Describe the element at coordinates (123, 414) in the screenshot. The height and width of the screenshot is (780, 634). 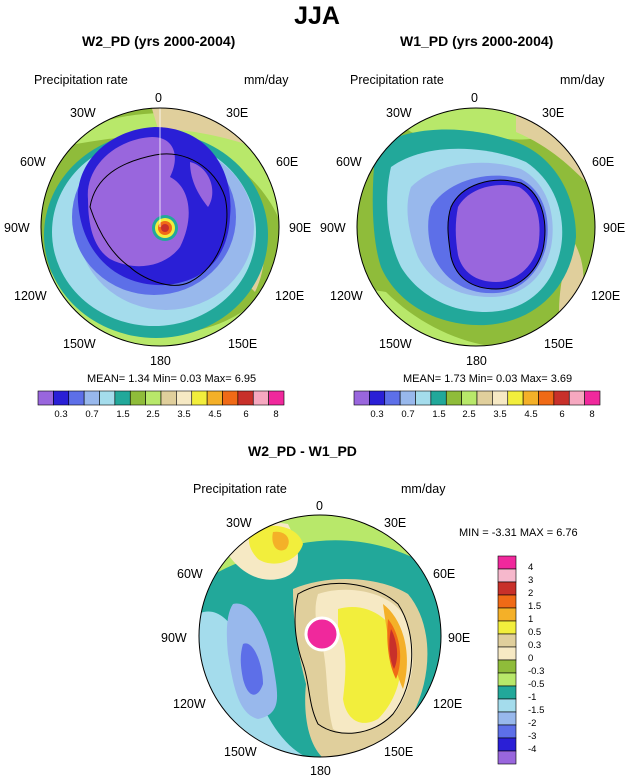
I see `panel1-colorbar-tick: 1.5` at that location.